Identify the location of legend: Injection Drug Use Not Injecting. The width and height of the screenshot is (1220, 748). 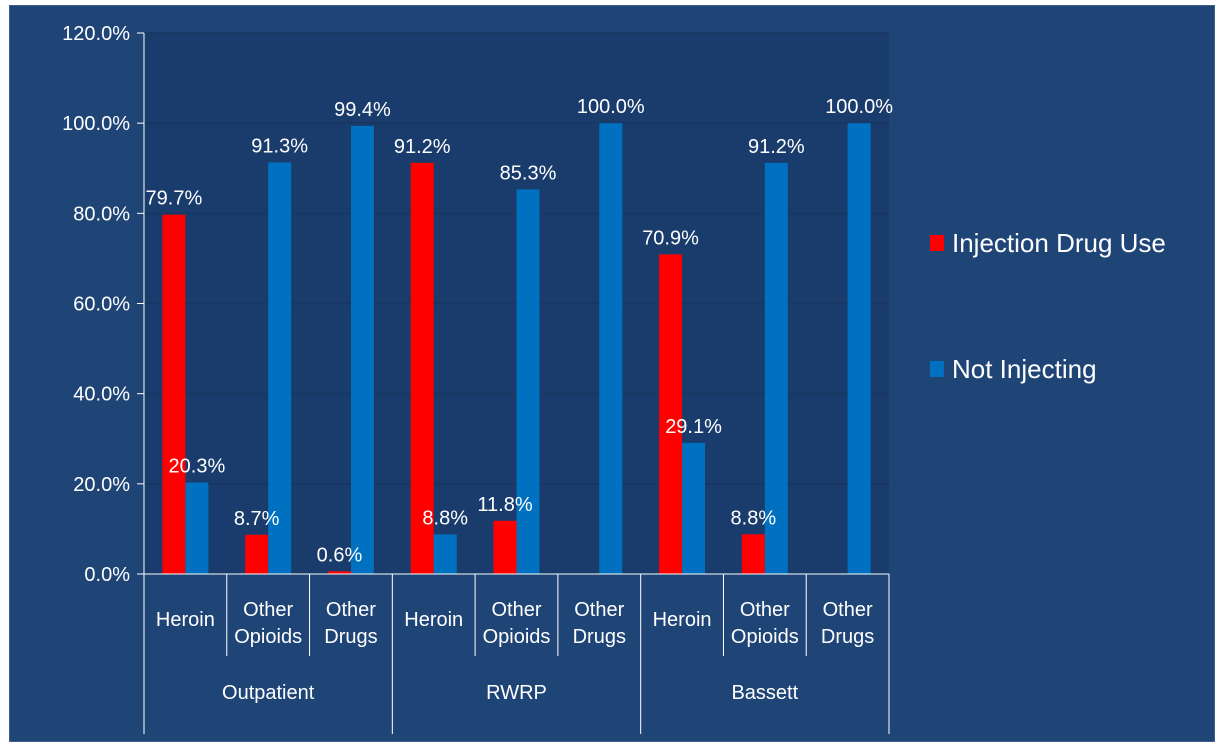
(1048, 306).